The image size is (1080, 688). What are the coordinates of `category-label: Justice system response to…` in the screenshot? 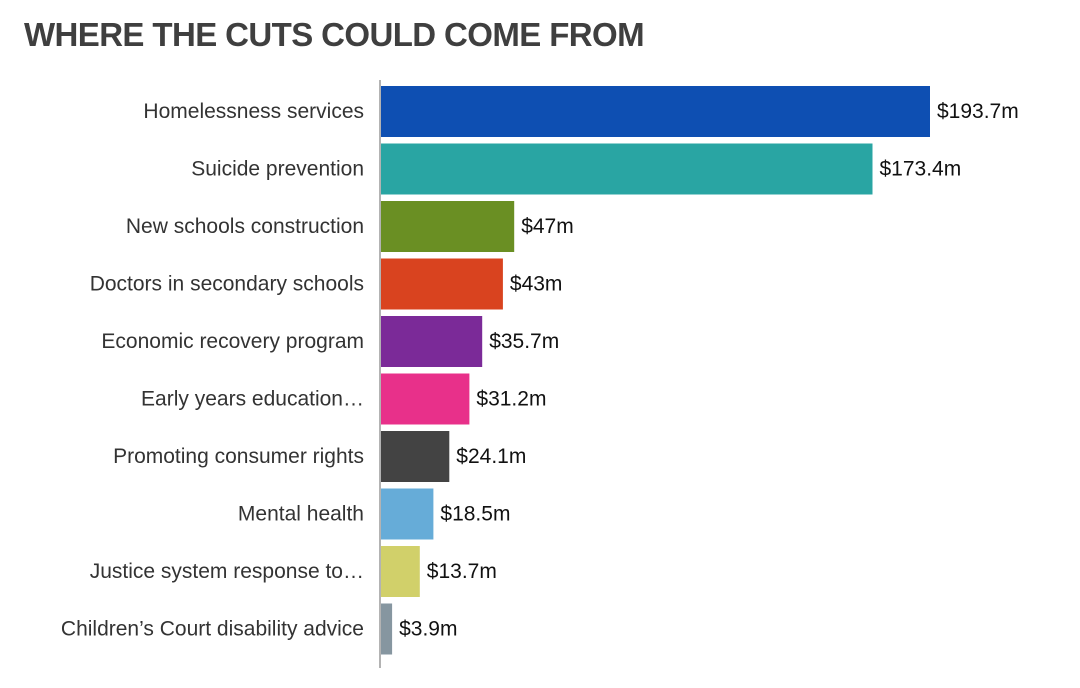 It's located at (227, 571).